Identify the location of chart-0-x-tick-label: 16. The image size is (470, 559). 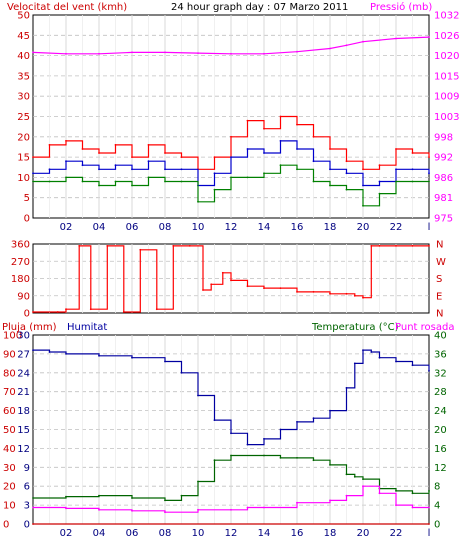
(297, 227).